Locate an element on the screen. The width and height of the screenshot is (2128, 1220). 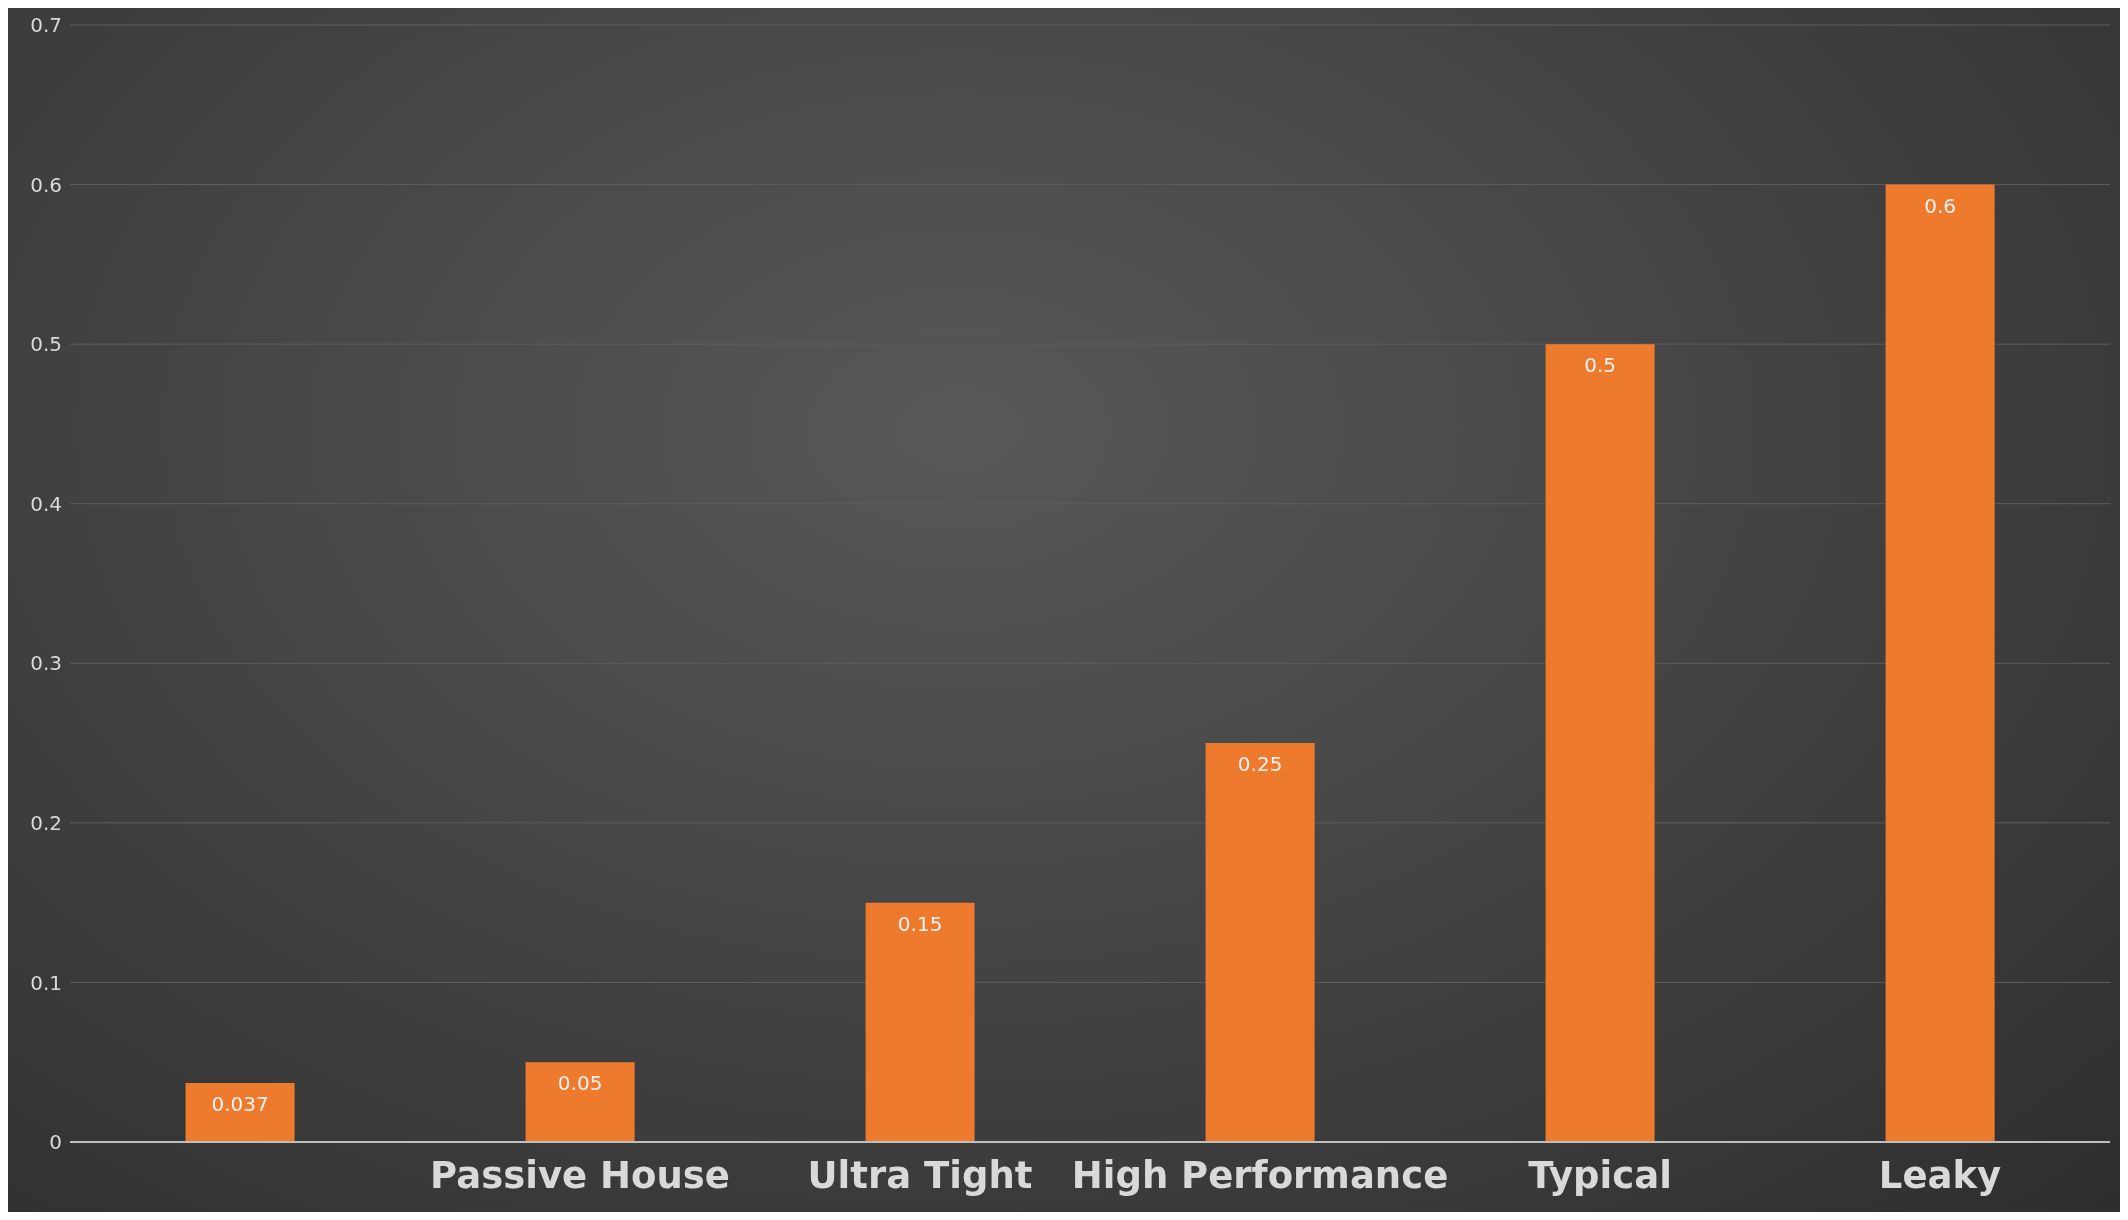
data-label: 0.05 is located at coordinates (580, 1083).